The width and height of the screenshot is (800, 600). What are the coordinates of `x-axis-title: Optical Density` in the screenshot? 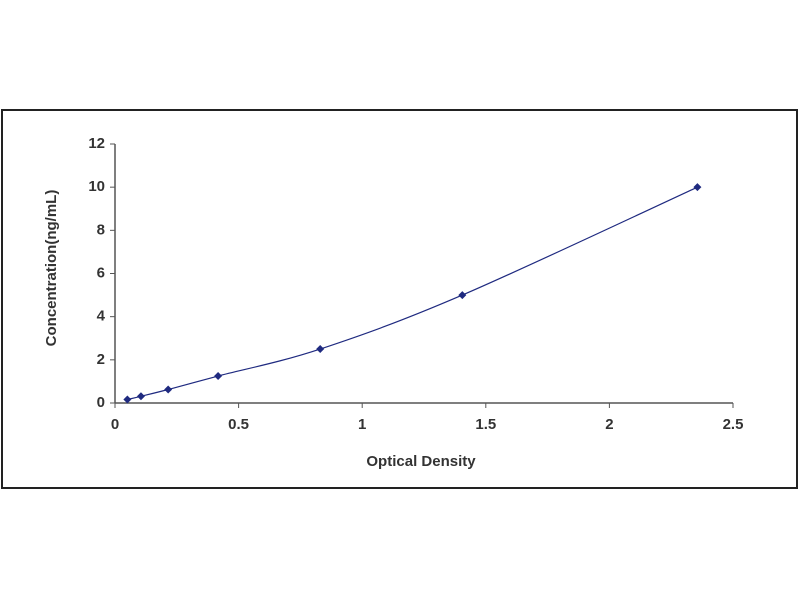 It's located at (421, 461).